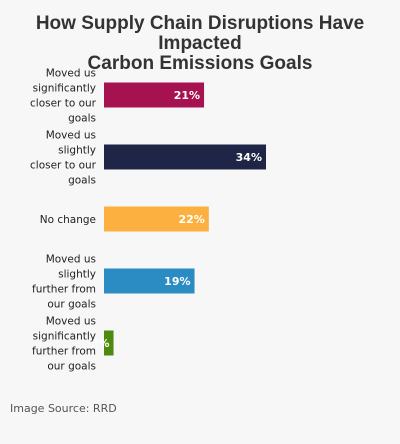 The width and height of the screenshot is (400, 444). I want to click on bar-value-label-5: 2%, so click(100, 343).